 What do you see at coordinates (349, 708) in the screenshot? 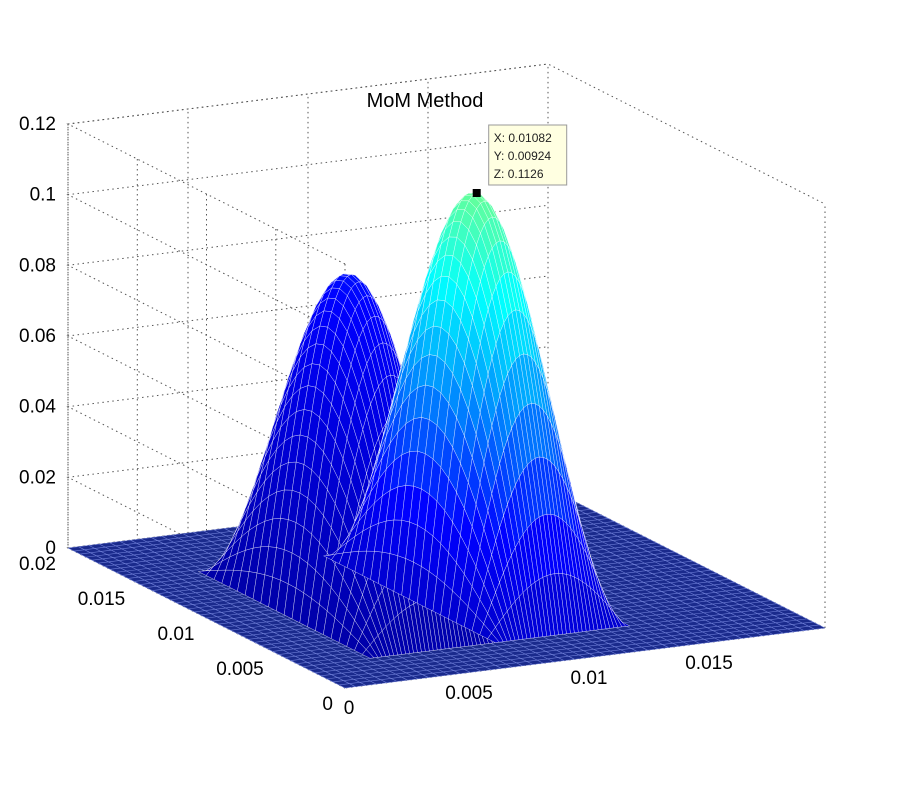
I see `x-tick-label-0: 0` at bounding box center [349, 708].